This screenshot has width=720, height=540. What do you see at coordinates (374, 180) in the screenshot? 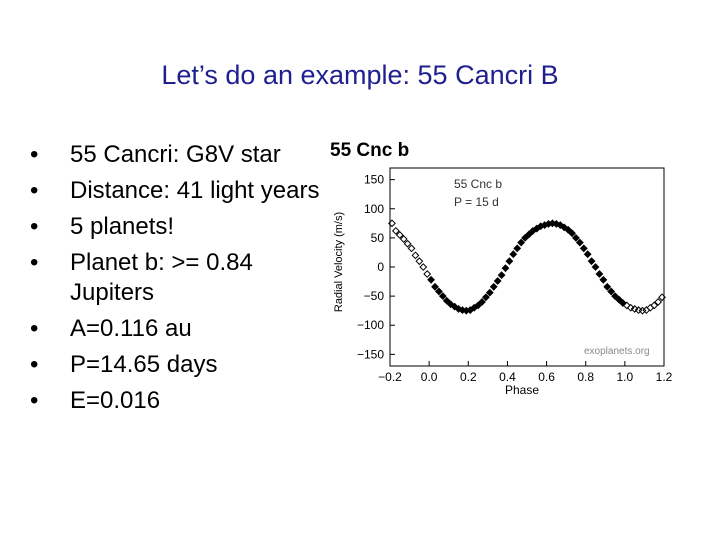
I see `y-tick-label: 150` at bounding box center [374, 180].